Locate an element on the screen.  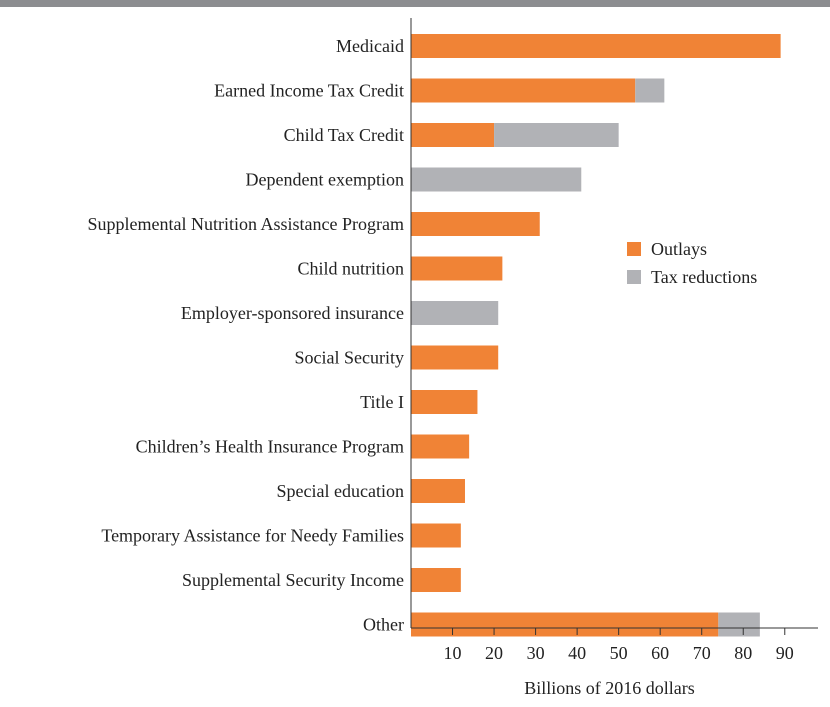
bar-other-outlays is located at coordinates (565, 624).